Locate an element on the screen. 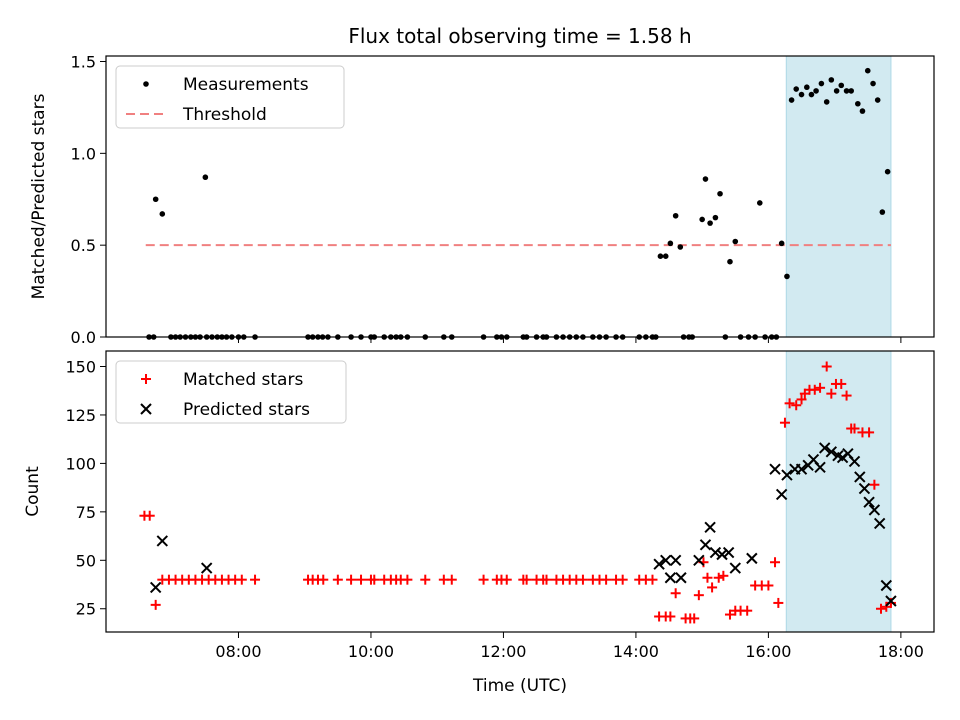 Image resolution: width=960 pixels, height=720 pixels. legend-label: Predicted stars is located at coordinates (246, 410).